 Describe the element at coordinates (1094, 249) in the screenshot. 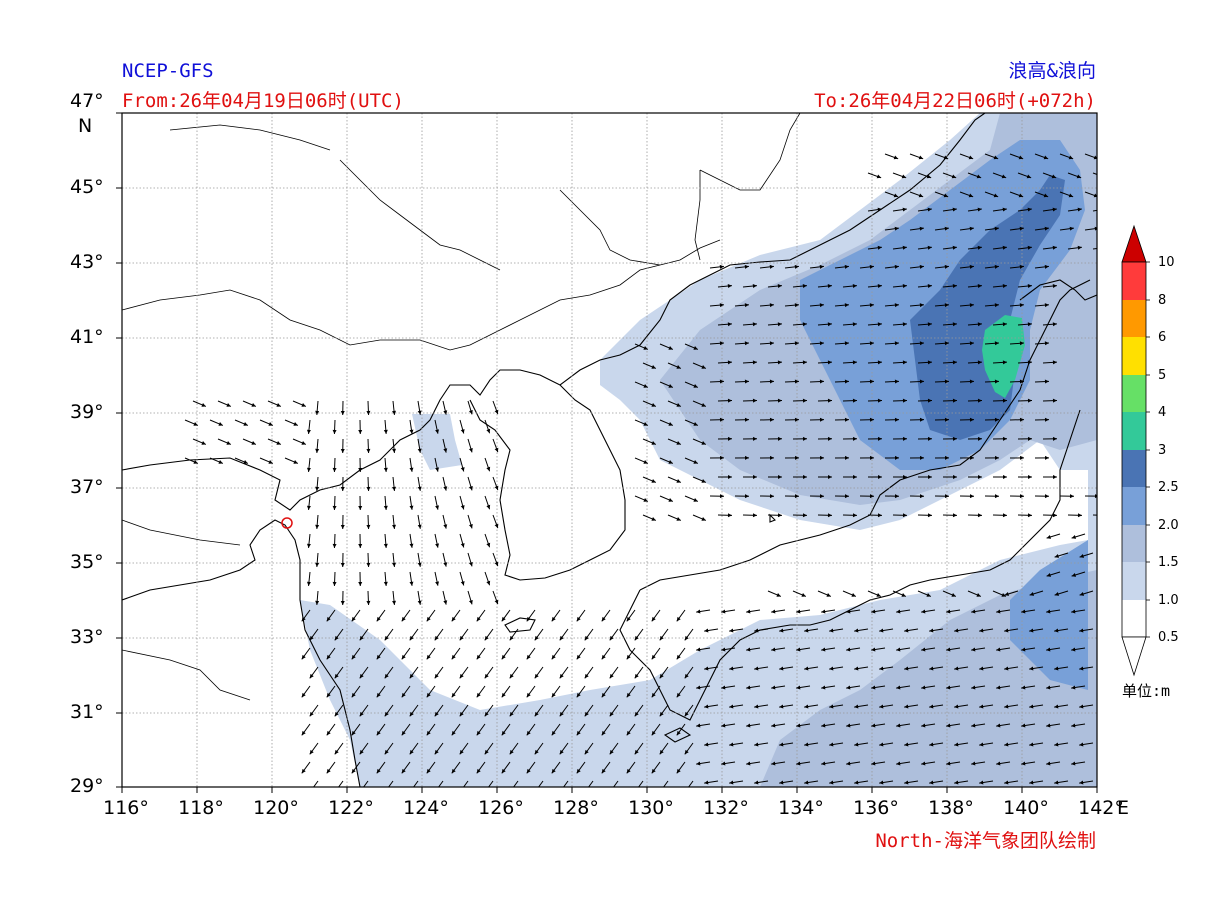

I see `wave-arrow-shaft` at that location.